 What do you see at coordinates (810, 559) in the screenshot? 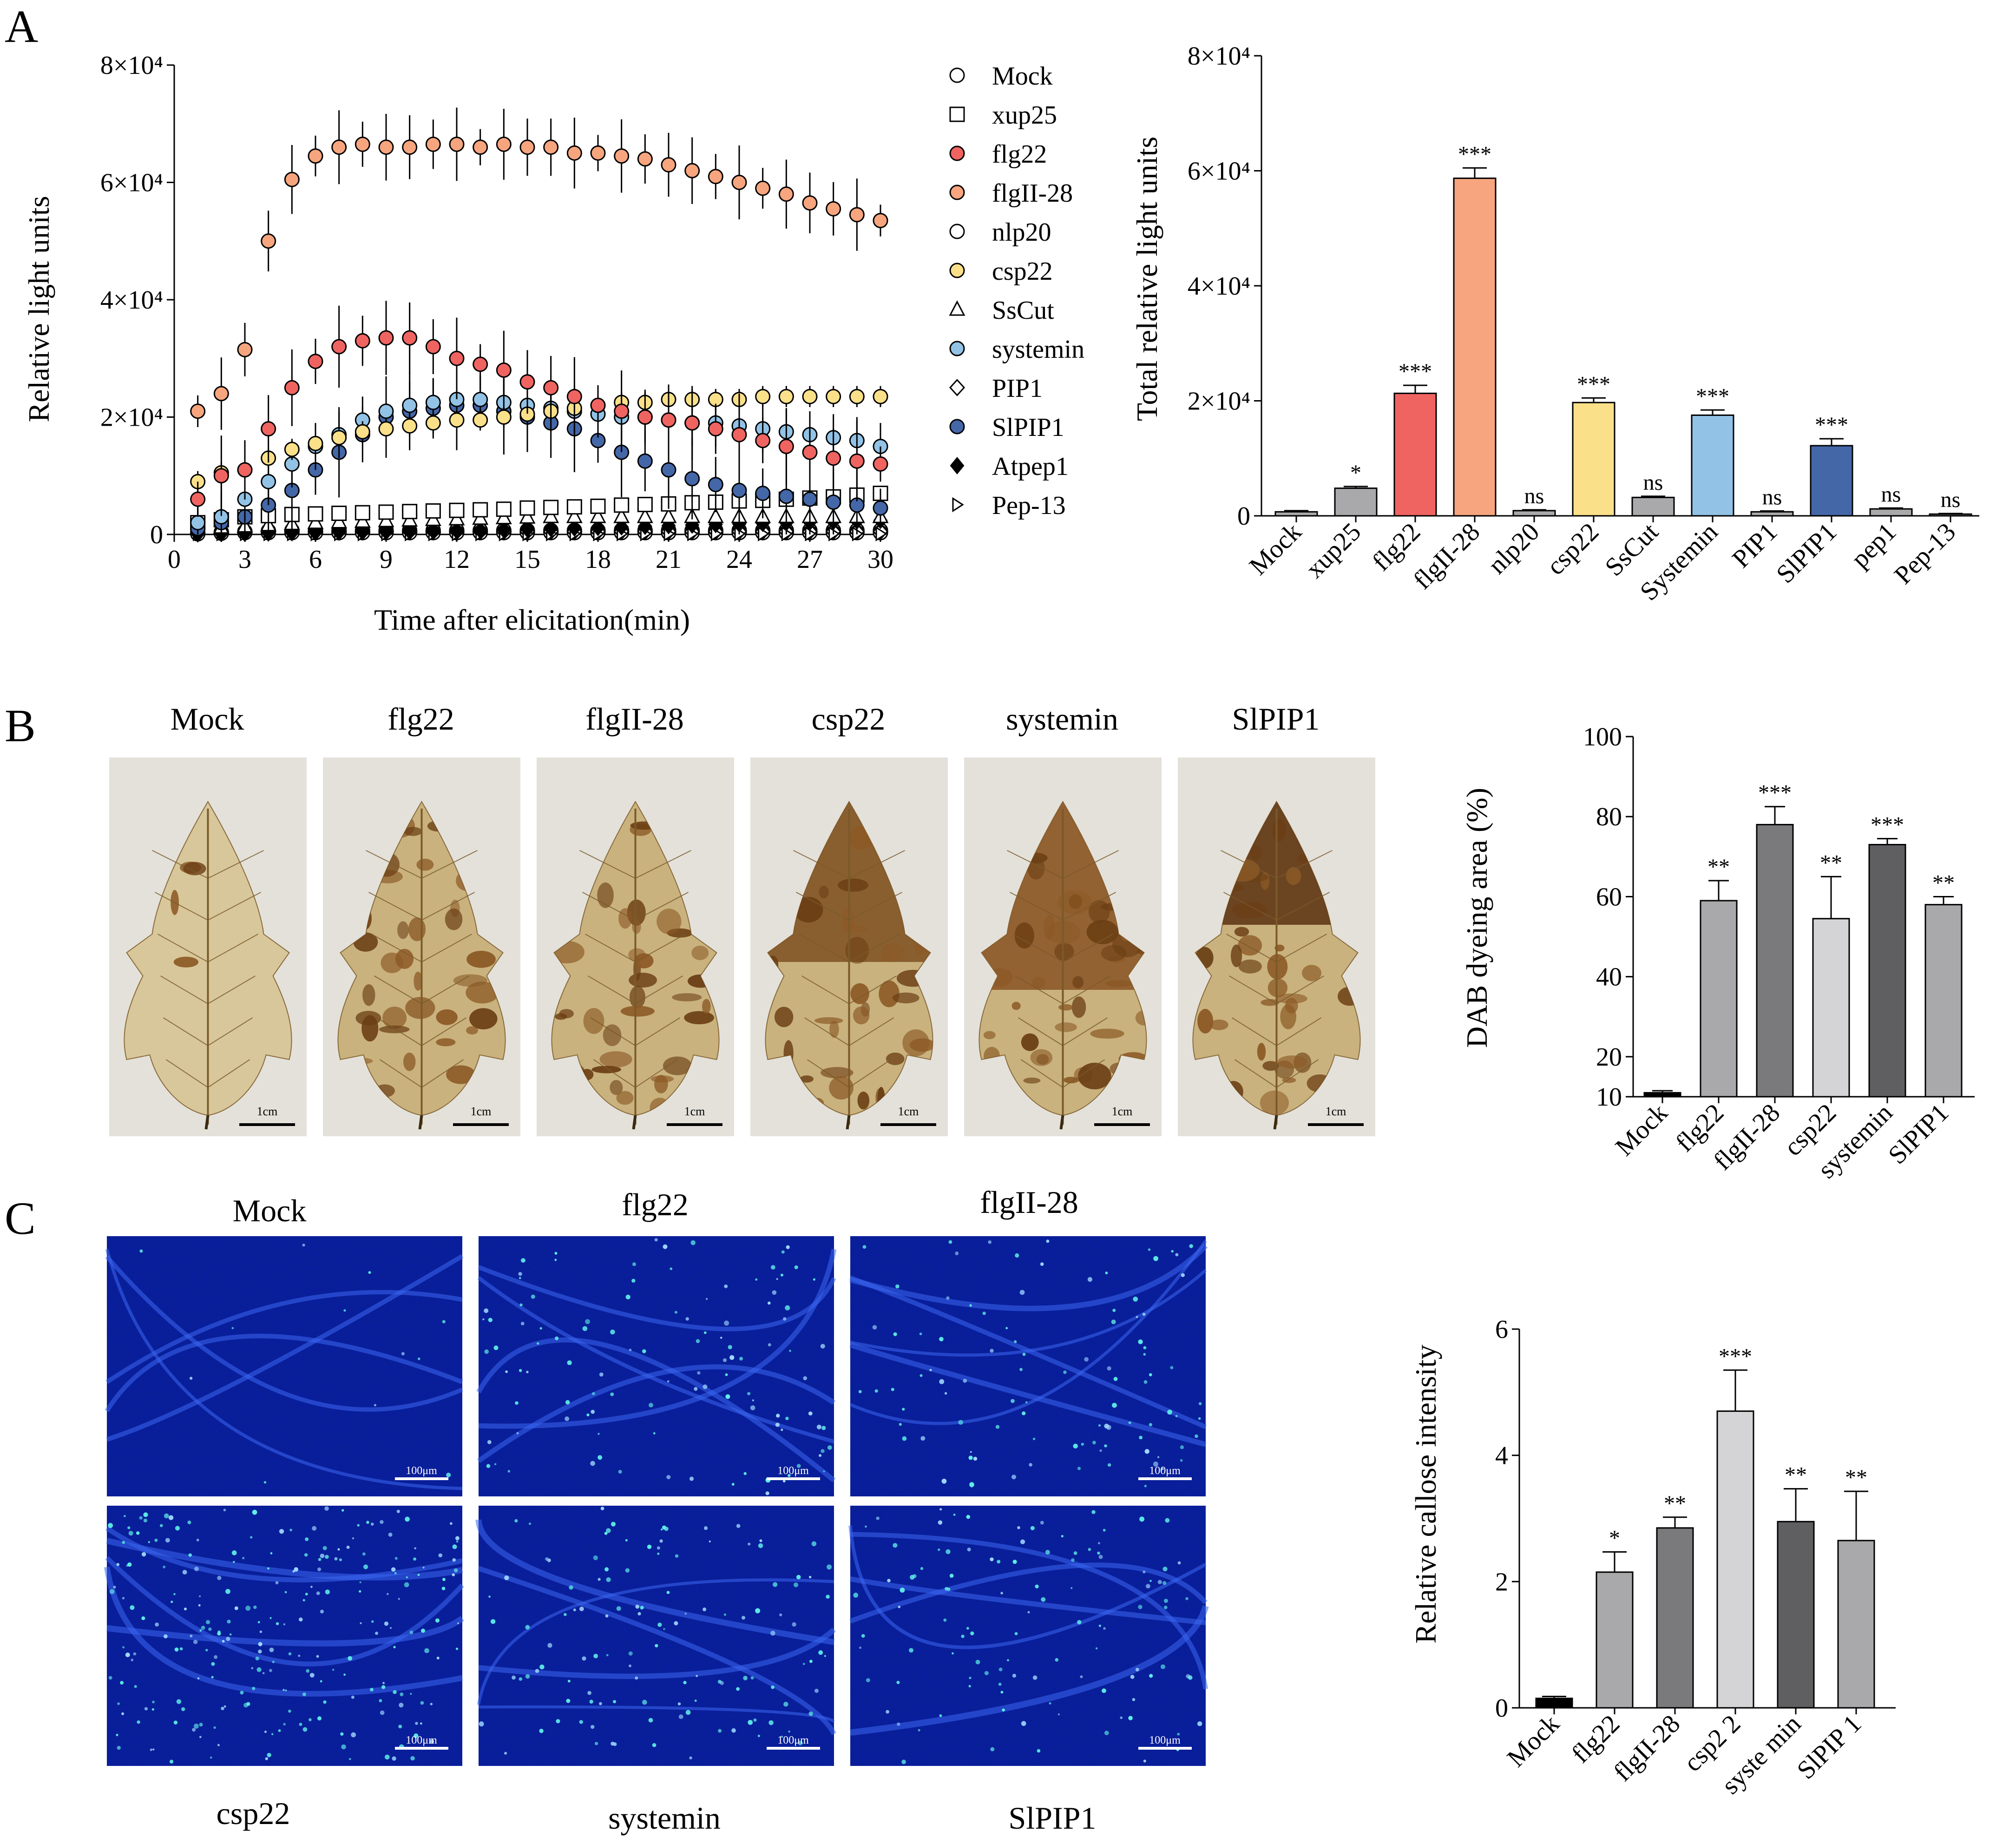
I see `chart-a1-xtick-label: 27` at bounding box center [810, 559].